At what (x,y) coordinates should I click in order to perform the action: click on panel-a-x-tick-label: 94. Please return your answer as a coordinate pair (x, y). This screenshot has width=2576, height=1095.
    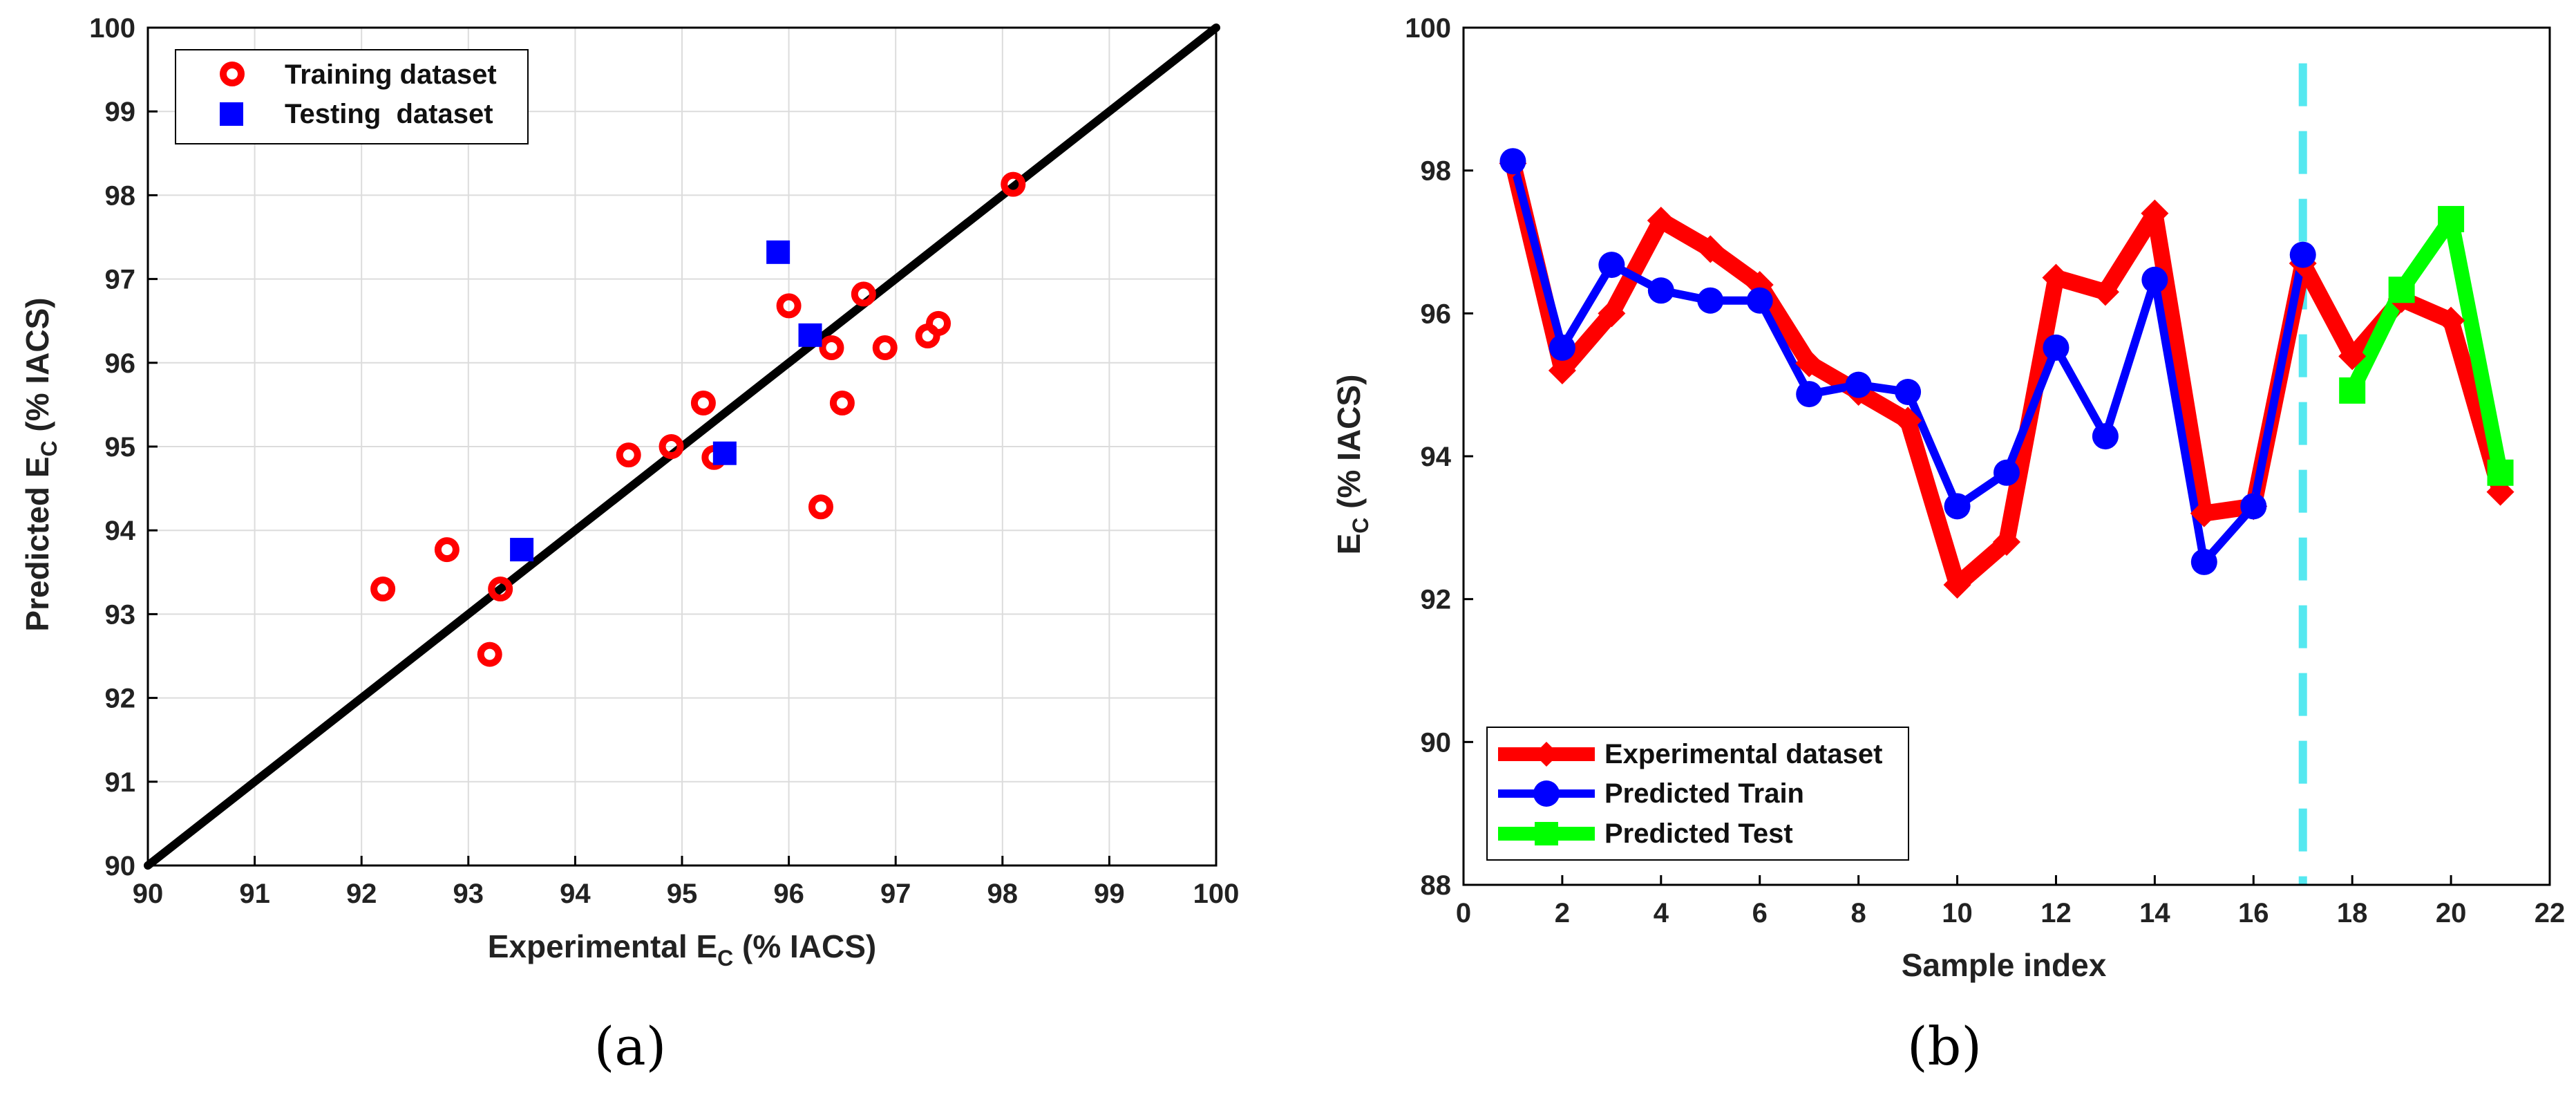
    Looking at the image, I should click on (575, 894).